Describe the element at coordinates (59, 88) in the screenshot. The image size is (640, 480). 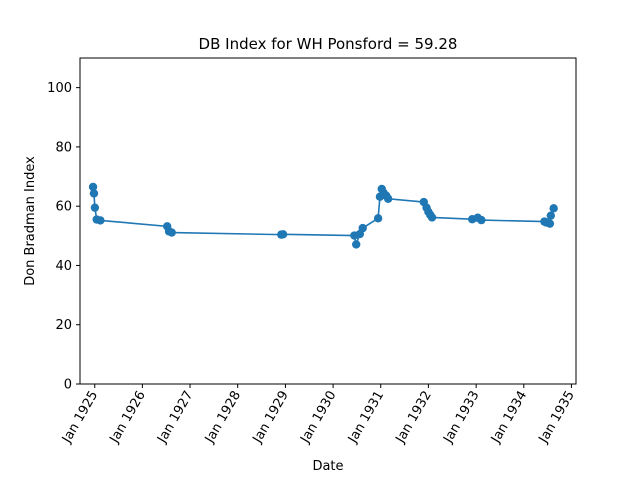
I see `y-tick-label: 100` at that location.